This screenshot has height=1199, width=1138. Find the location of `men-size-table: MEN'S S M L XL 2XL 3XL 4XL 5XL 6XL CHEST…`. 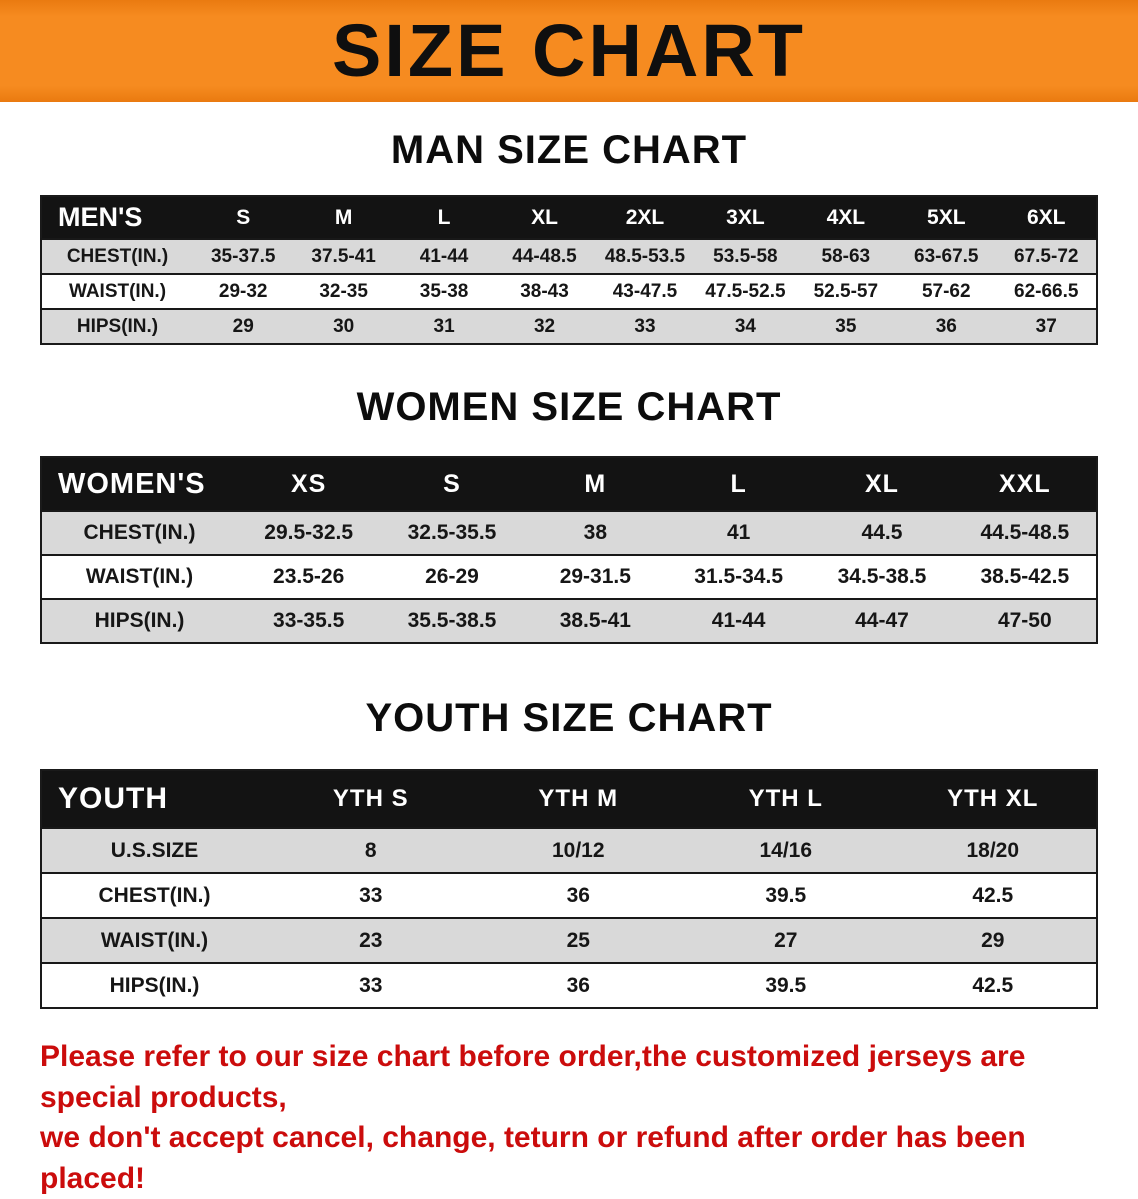

men-size-table: MEN'S S M L XL 2XL 3XL 4XL 5XL 6XL CHEST… is located at coordinates (569, 270).